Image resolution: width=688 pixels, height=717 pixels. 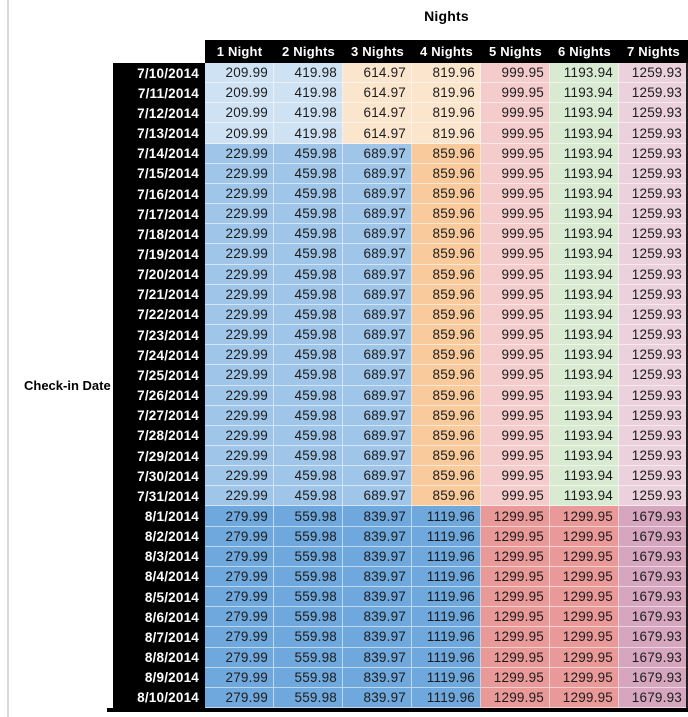 I want to click on checkin-date-cell: 7/22/2014, so click(x=159, y=315).